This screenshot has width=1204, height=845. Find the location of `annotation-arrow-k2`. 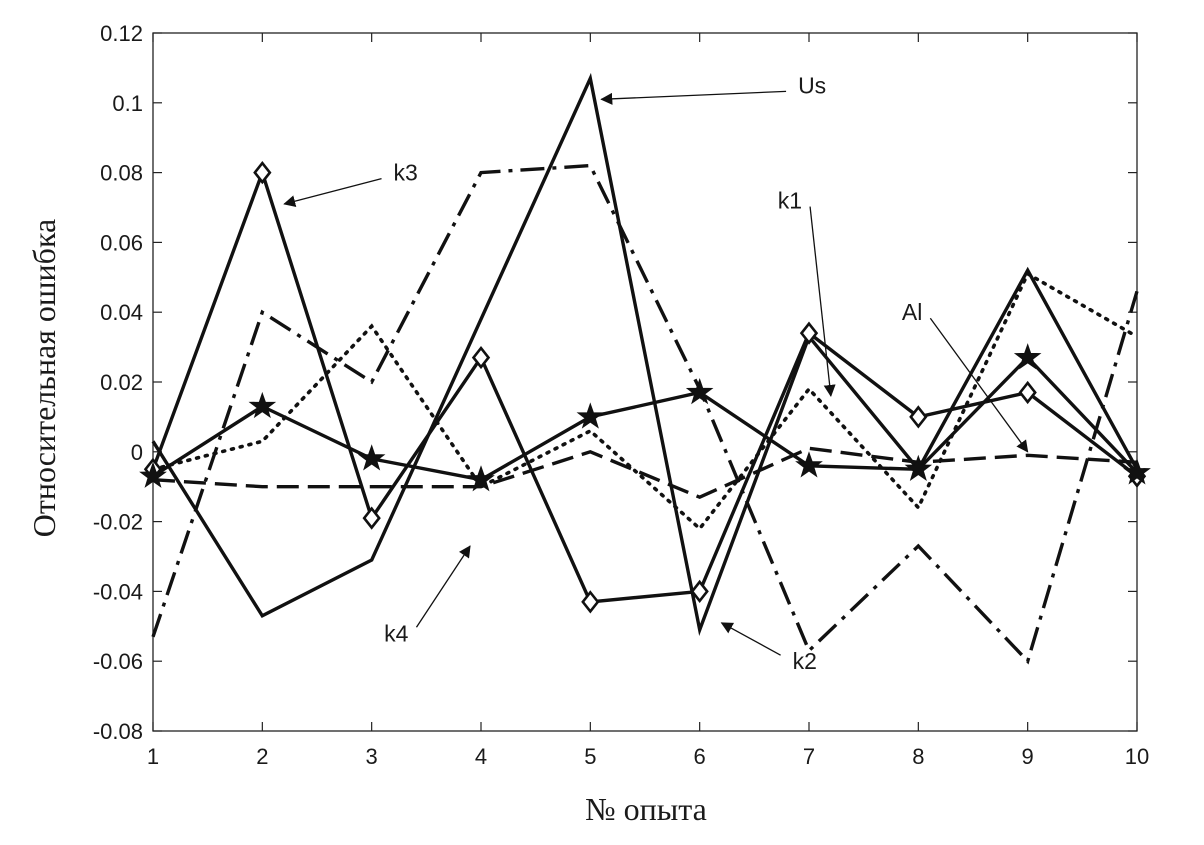

annotation-arrow-k2 is located at coordinates (750, 639).